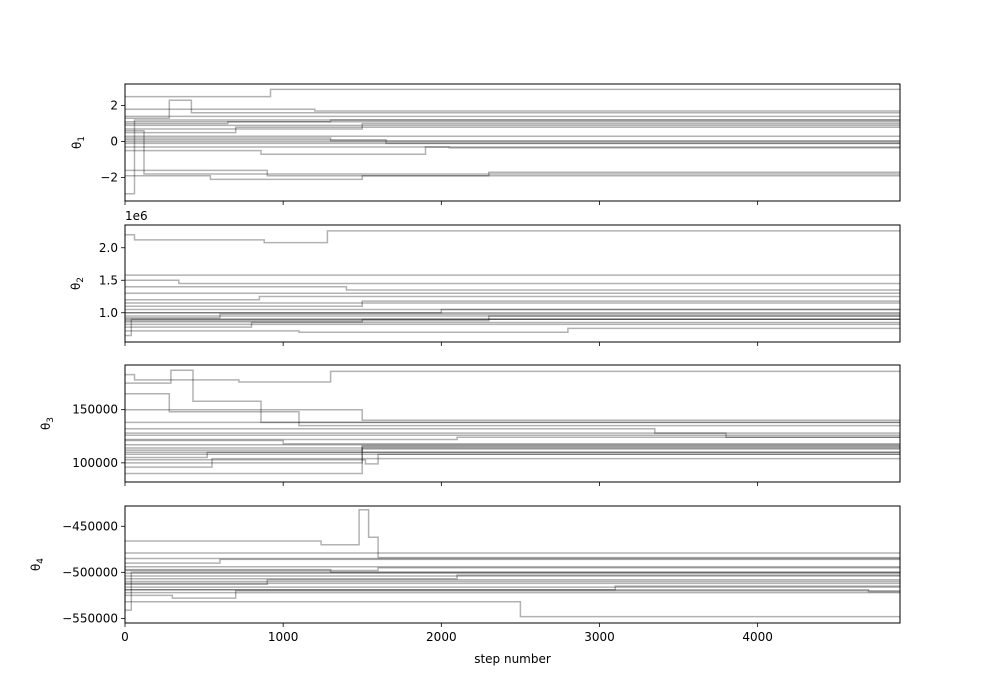 The height and width of the screenshot is (700, 1000). Describe the element at coordinates (757, 637) in the screenshot. I see `x-tick-label: 4000` at that location.